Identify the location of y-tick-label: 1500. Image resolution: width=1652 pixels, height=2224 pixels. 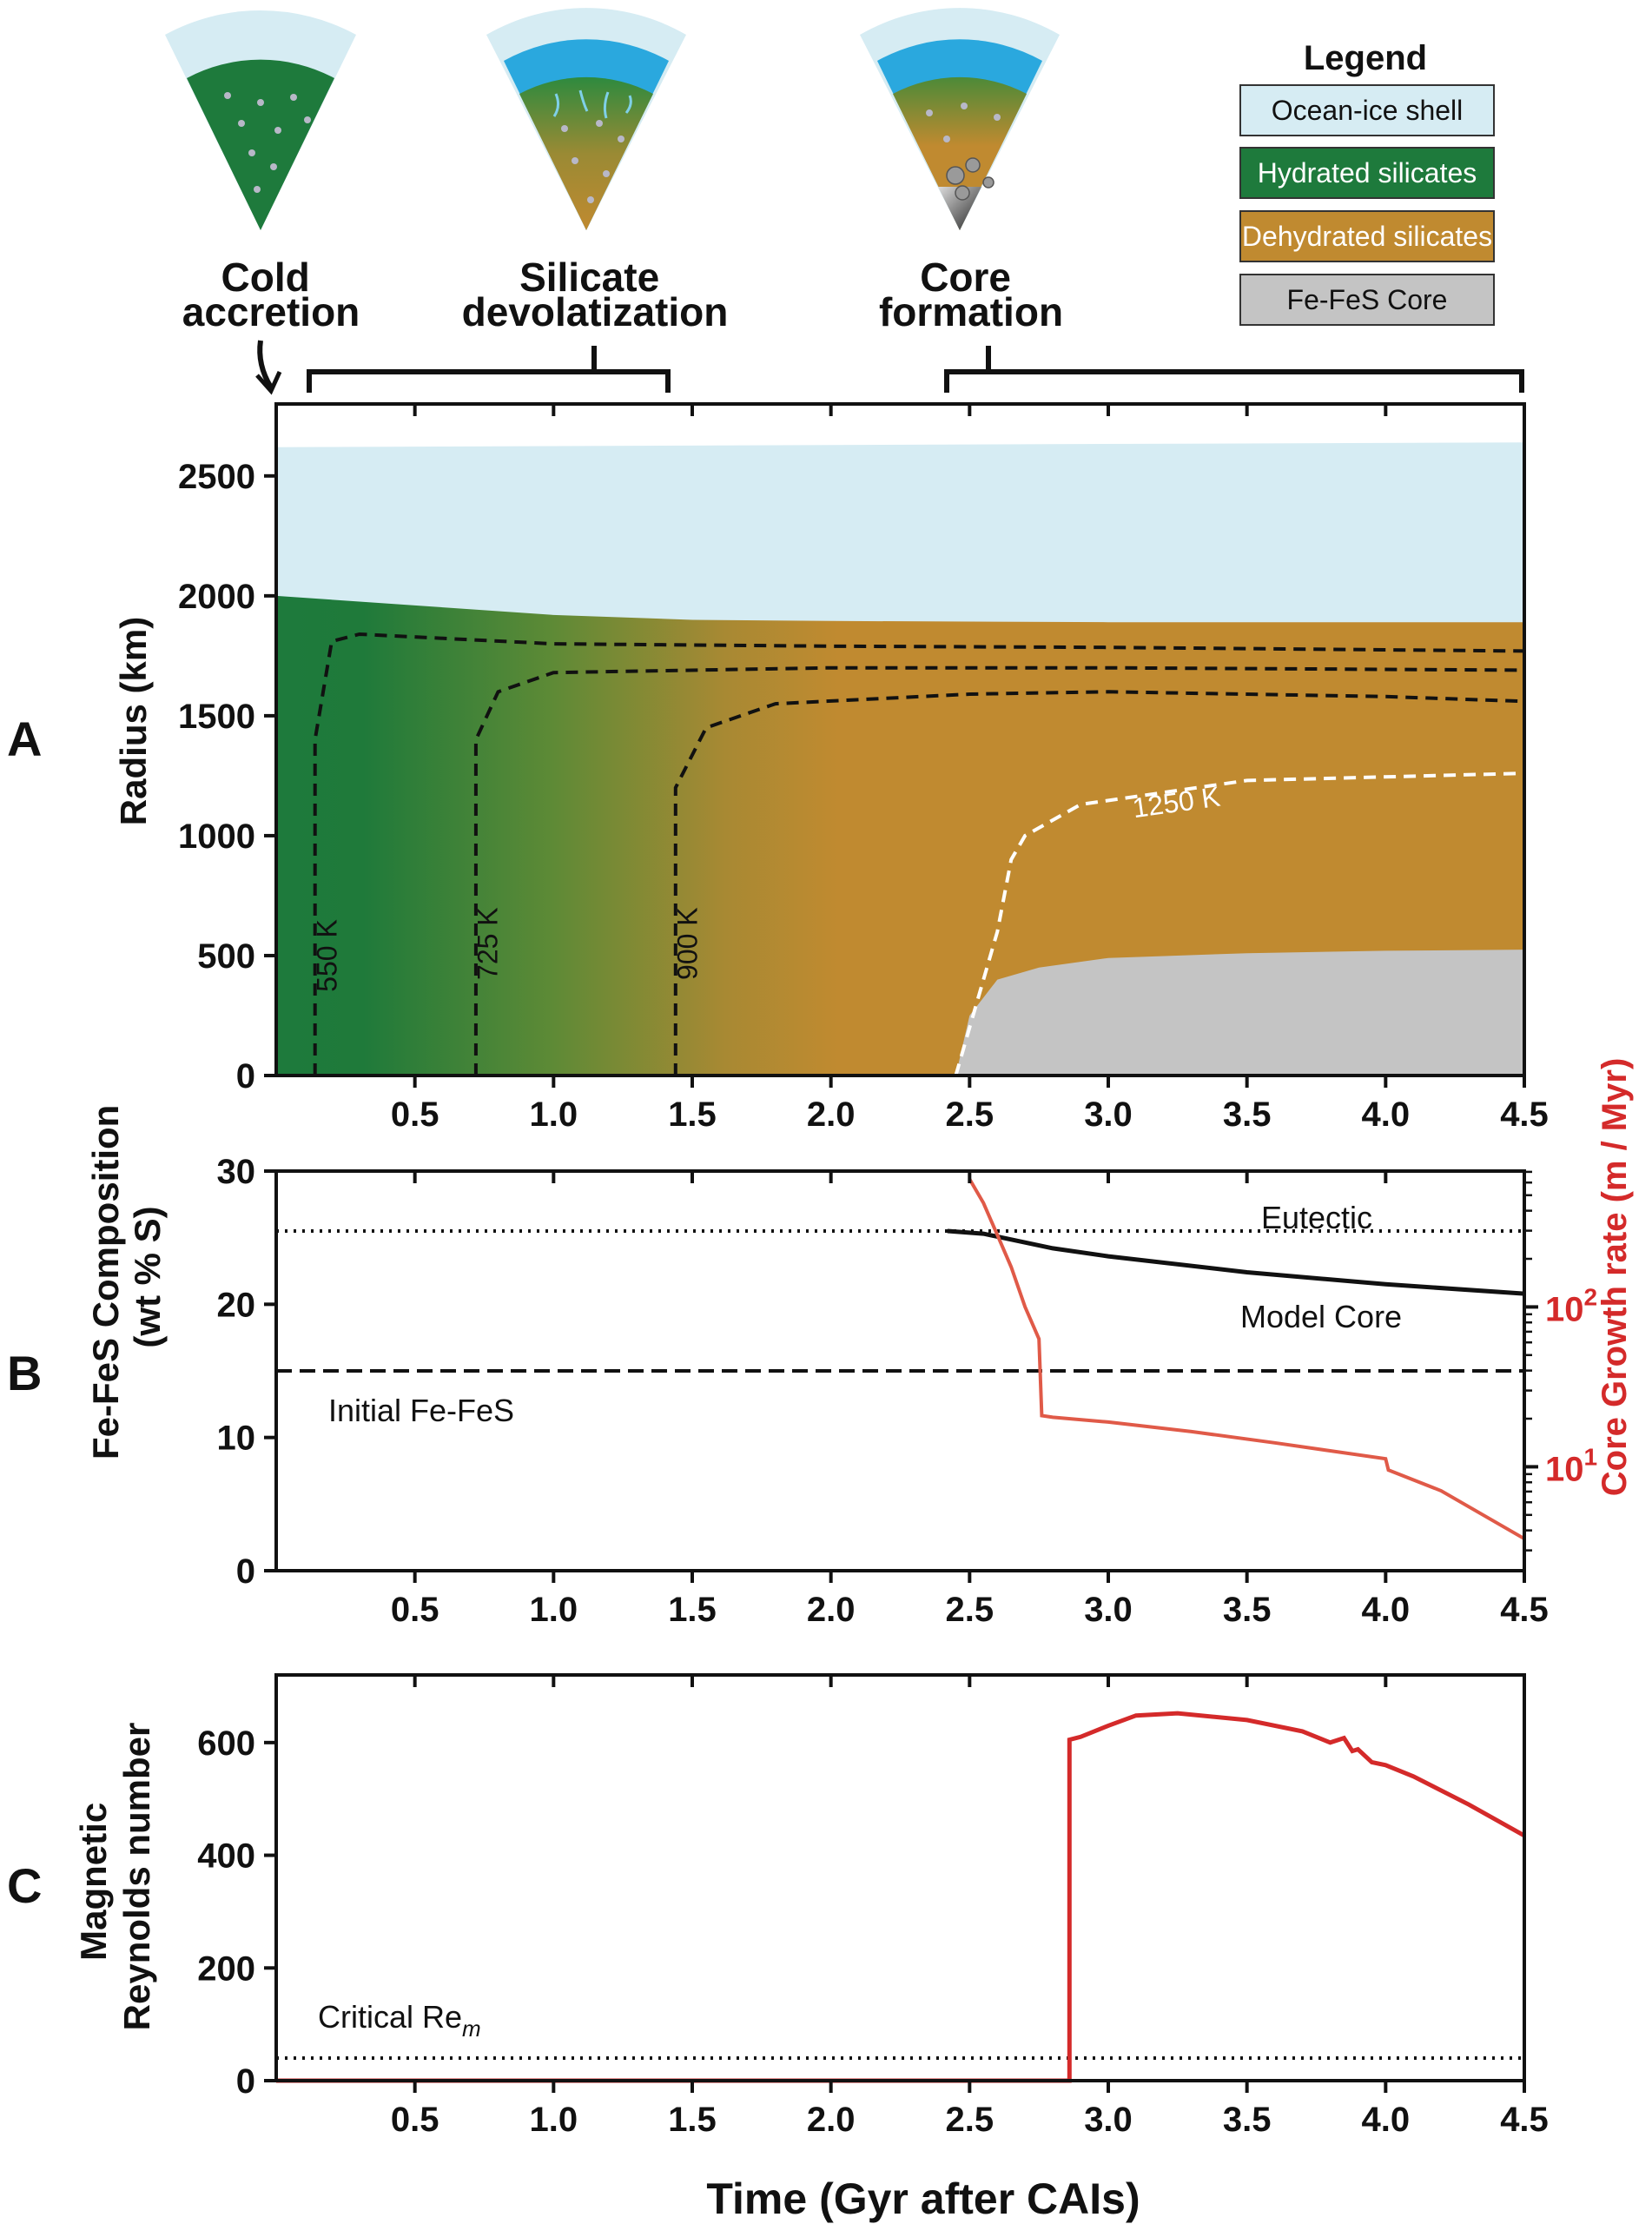
(216, 717).